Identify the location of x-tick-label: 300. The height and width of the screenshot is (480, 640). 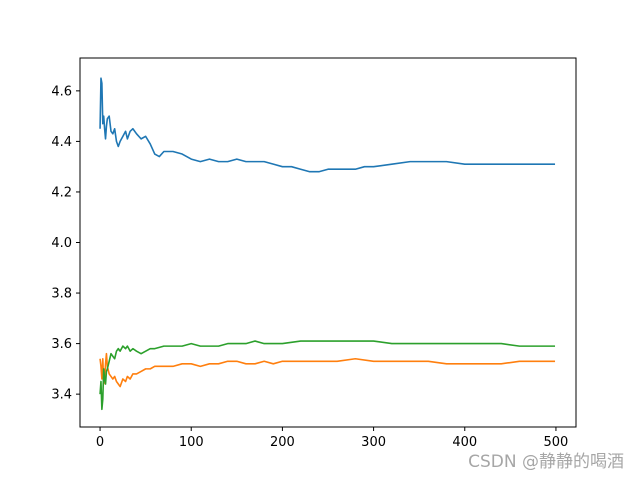
(373, 442).